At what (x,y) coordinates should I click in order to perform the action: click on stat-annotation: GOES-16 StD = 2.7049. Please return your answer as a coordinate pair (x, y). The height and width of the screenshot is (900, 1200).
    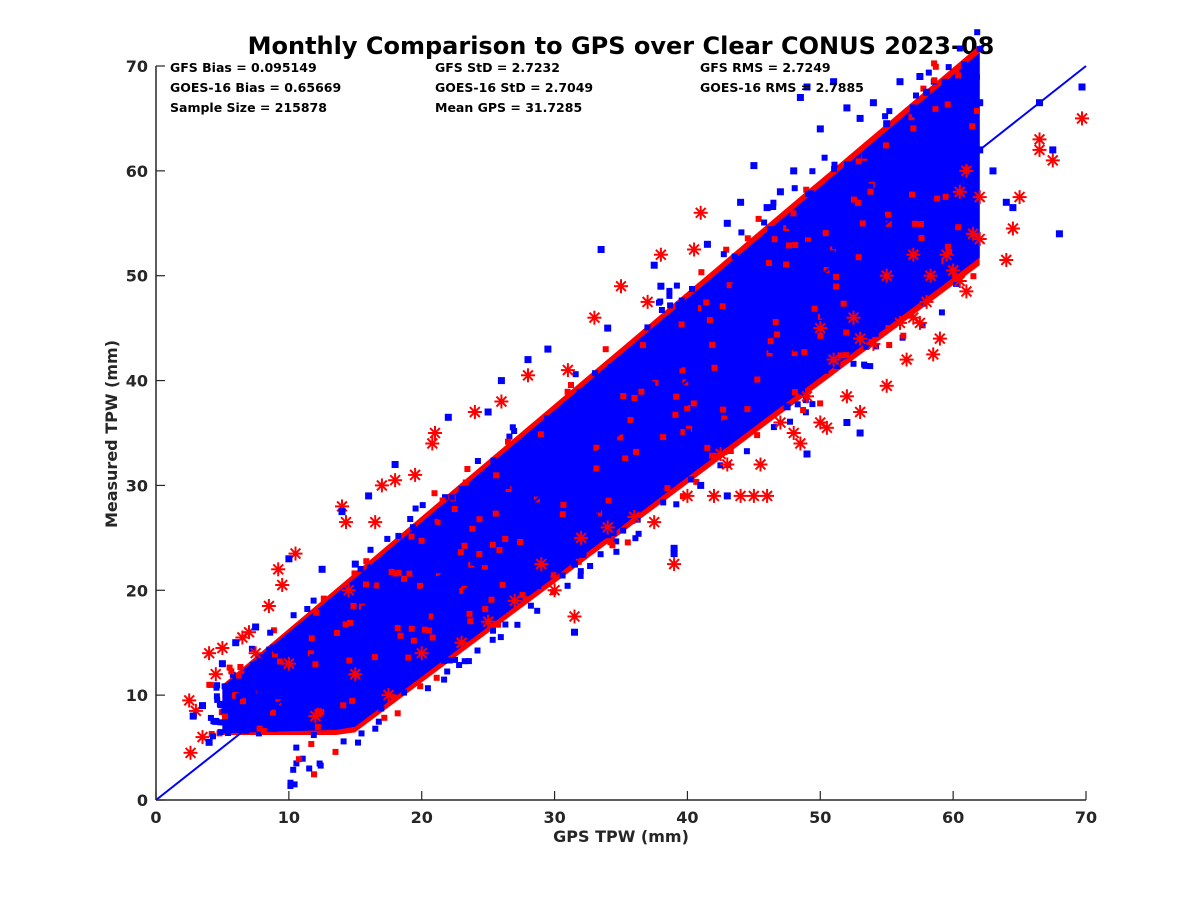
    Looking at the image, I should click on (514, 87).